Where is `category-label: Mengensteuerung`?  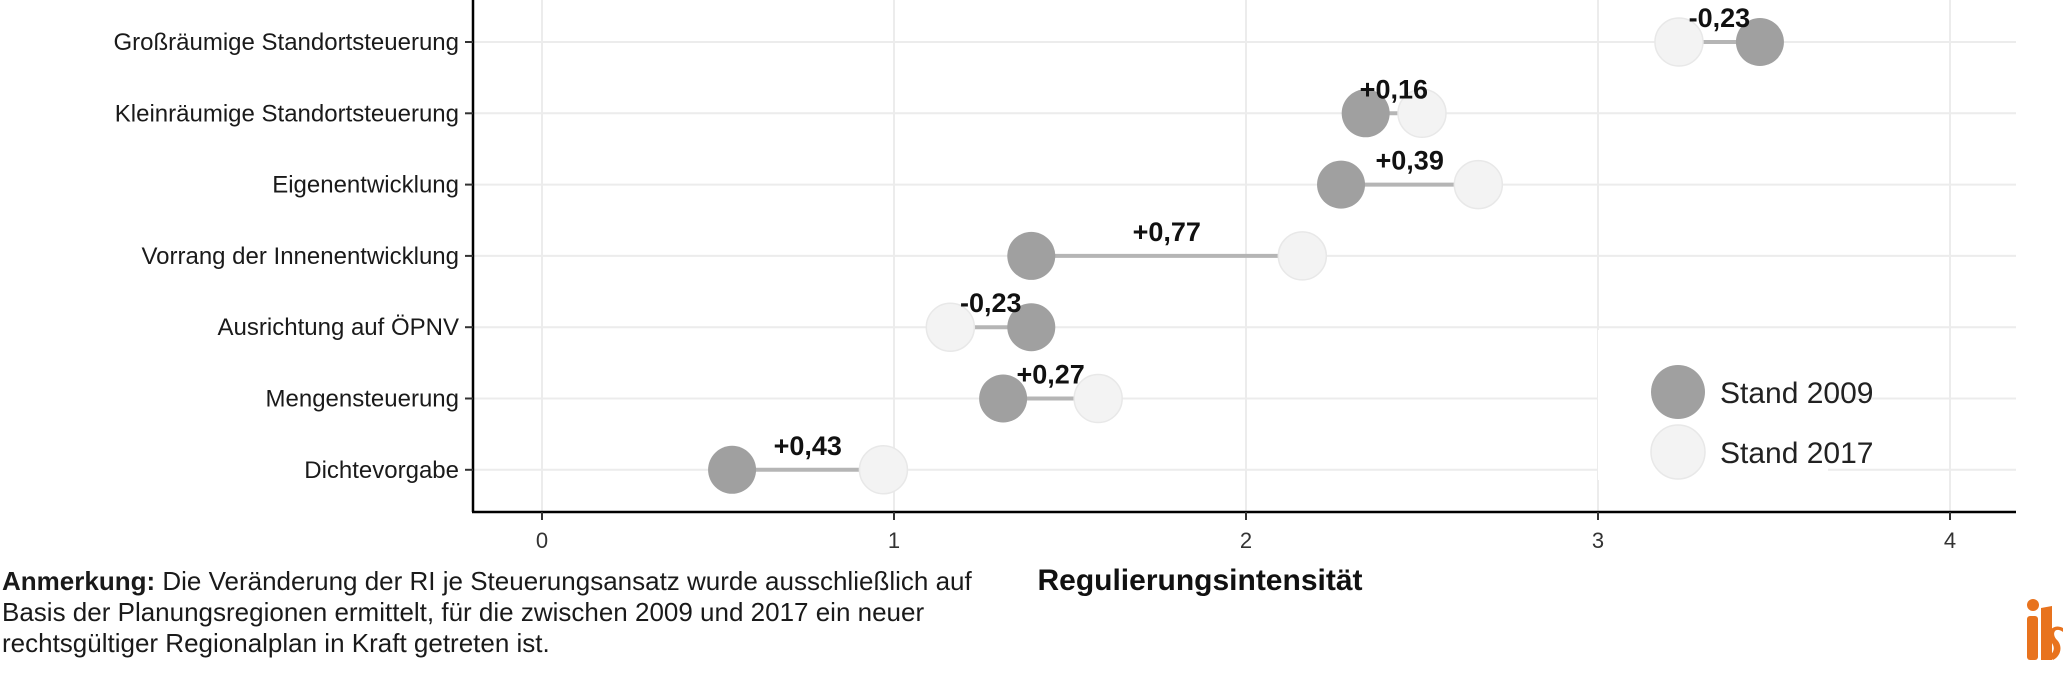
category-label: Mengensteuerung is located at coordinates (362, 399).